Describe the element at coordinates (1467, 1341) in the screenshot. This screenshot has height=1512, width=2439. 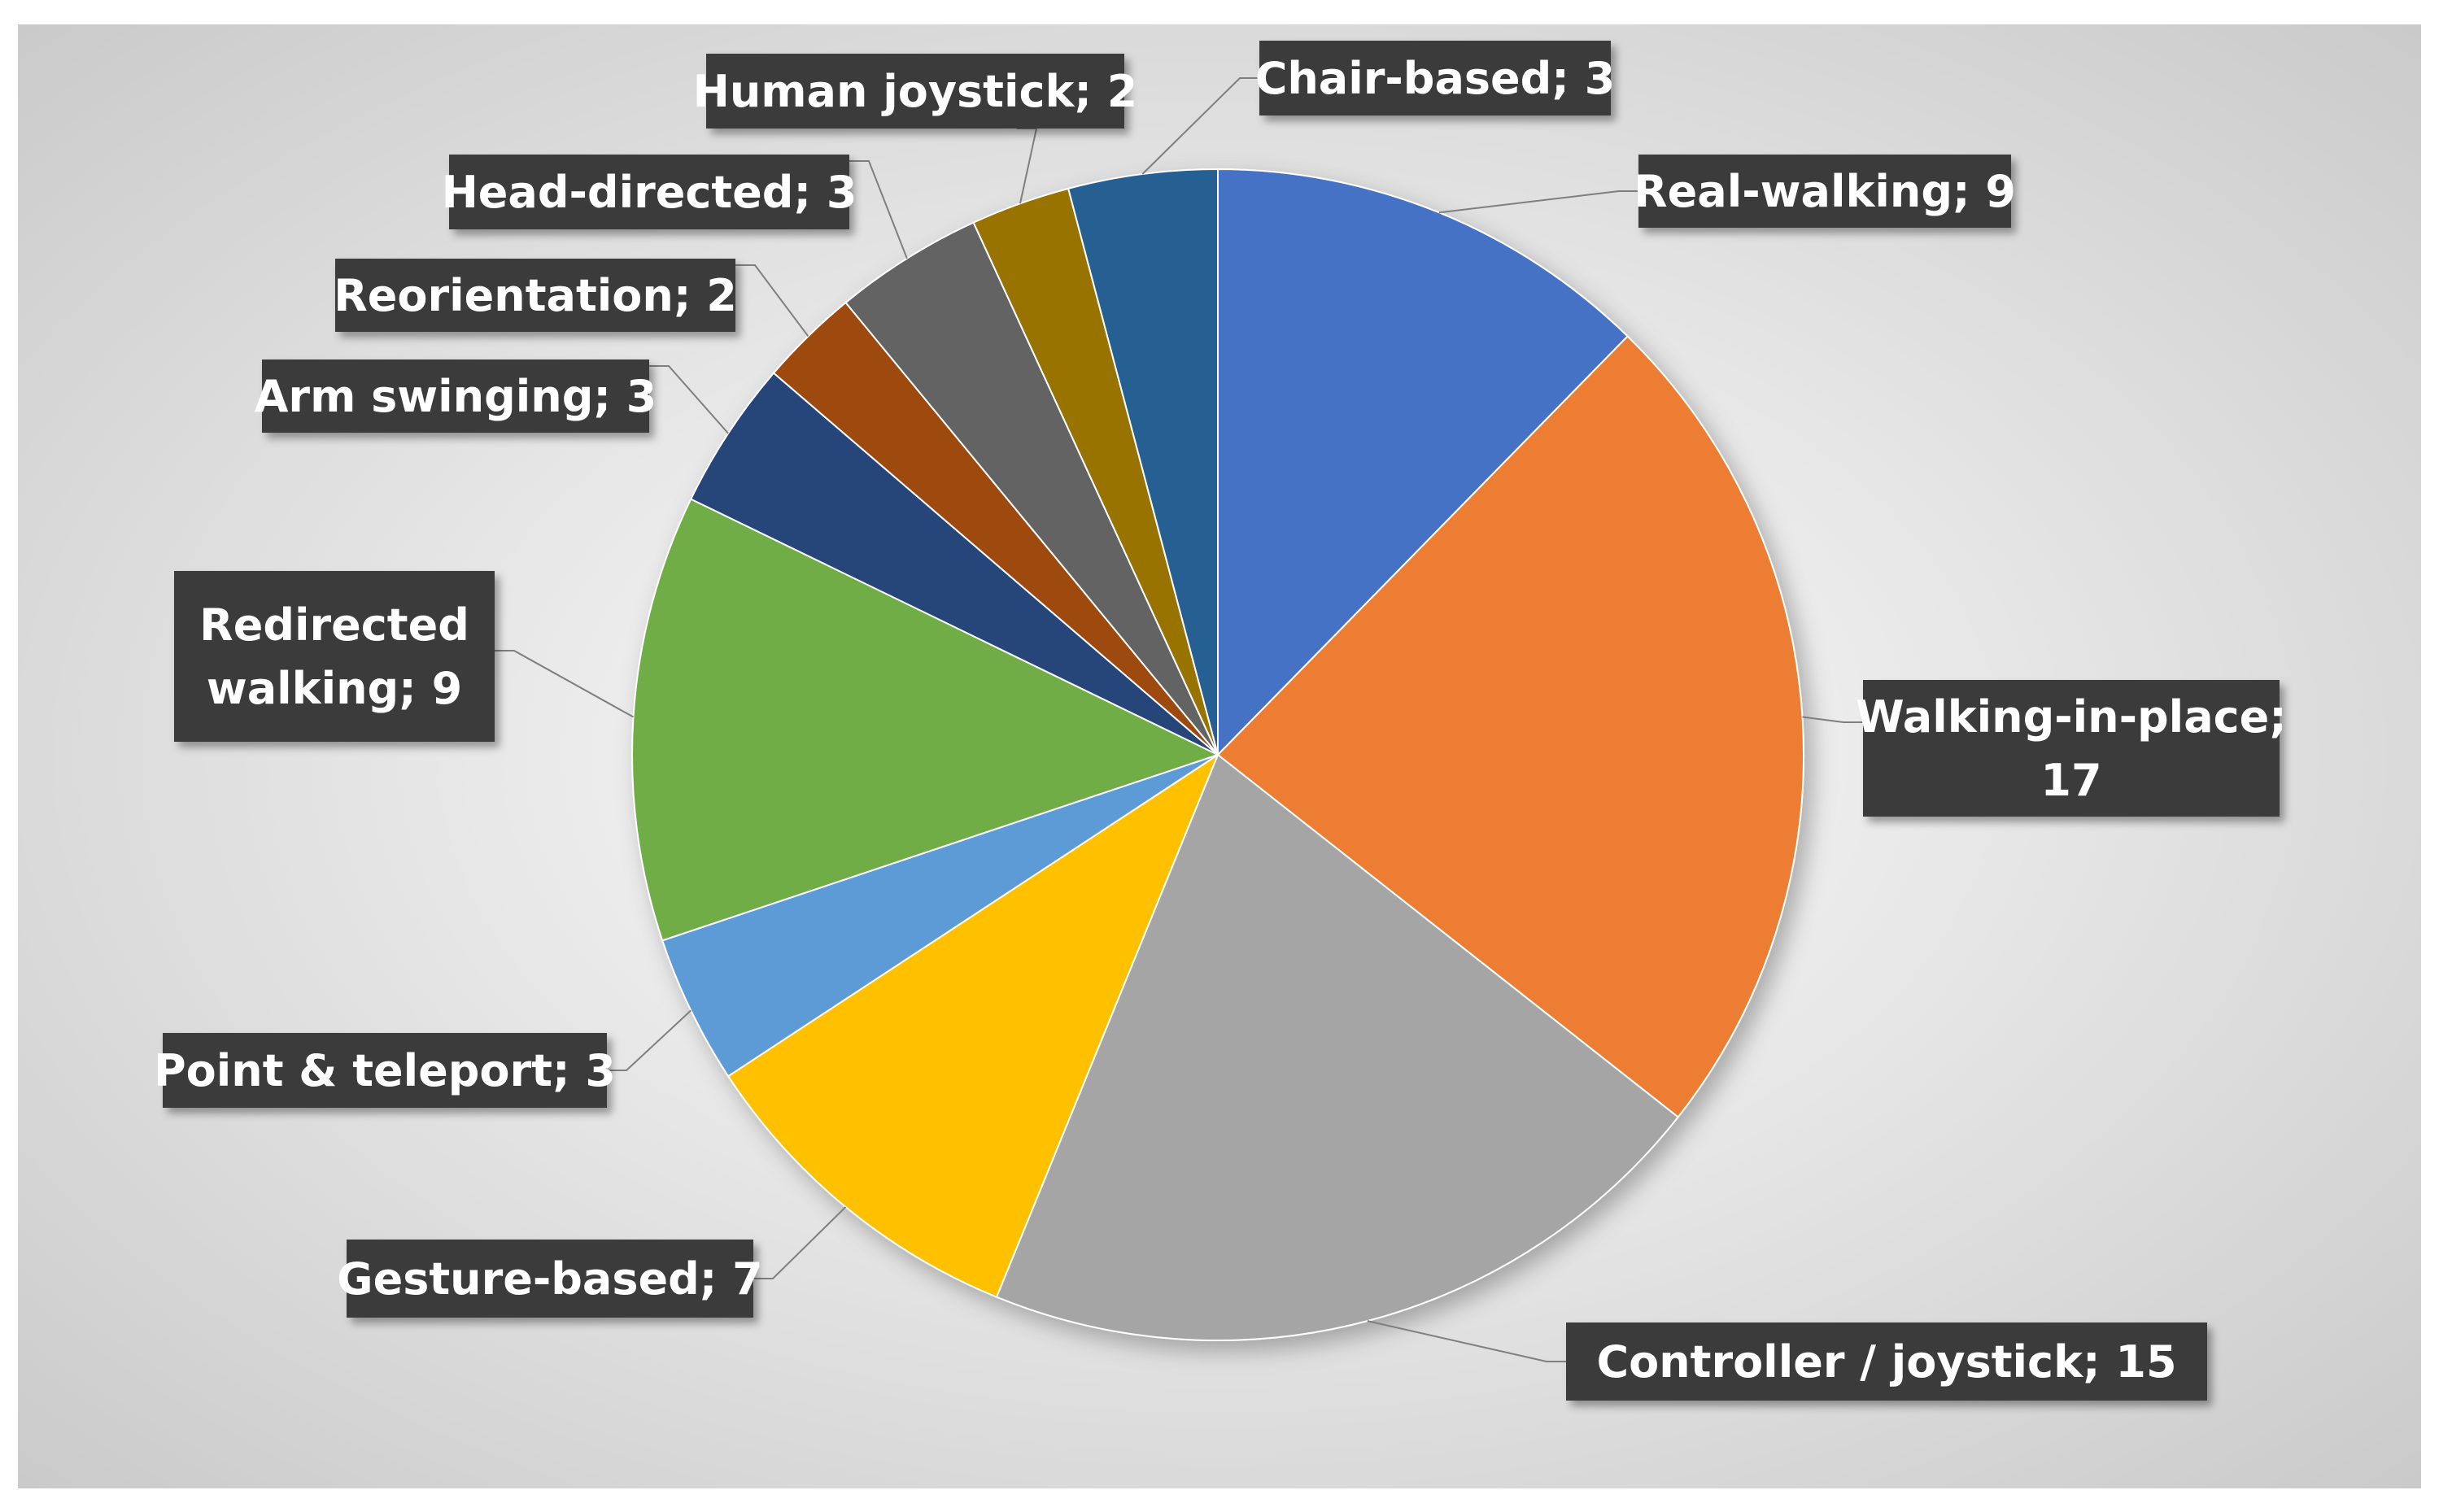
I see `leader-line-controller-joystick` at that location.